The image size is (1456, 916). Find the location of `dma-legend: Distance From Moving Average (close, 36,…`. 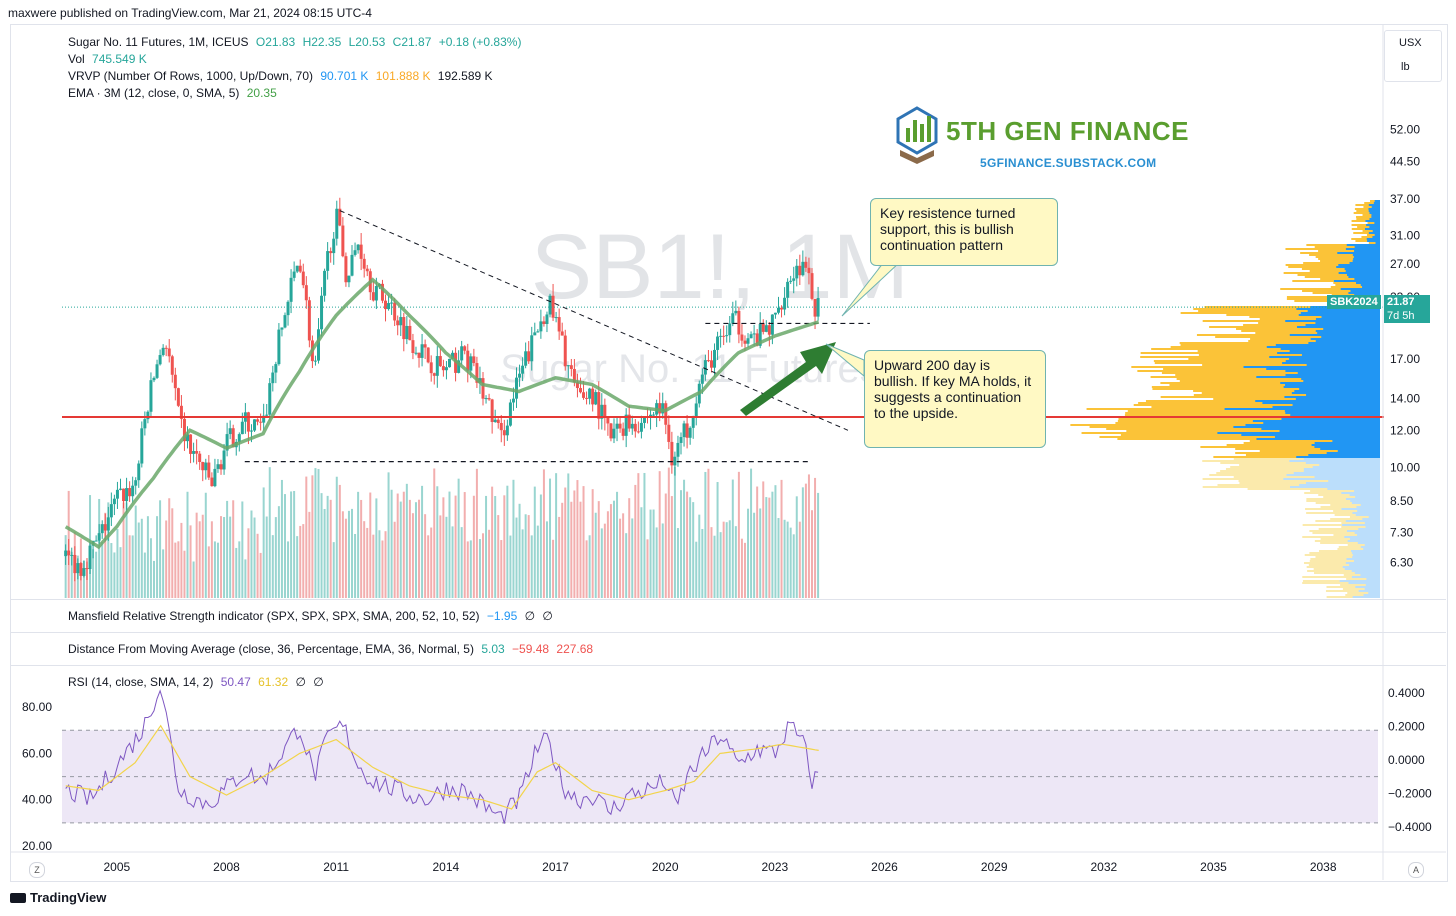

dma-legend: Distance From Moving Average (close, 36,… is located at coordinates (330, 649).